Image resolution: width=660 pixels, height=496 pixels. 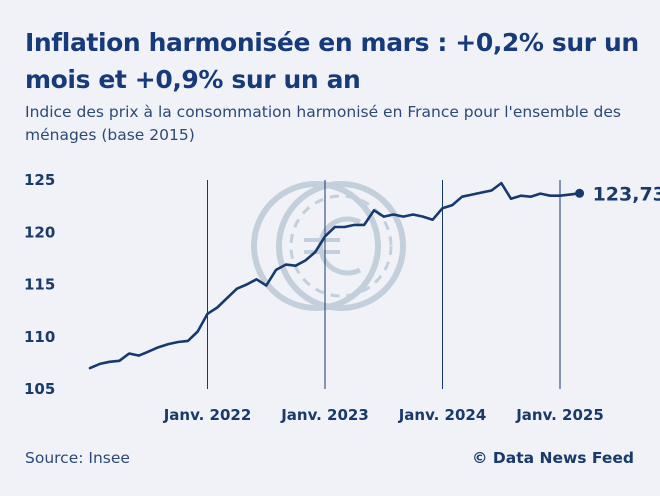 I want to click on x-tick-label: Janv. 2025, so click(x=559, y=415).